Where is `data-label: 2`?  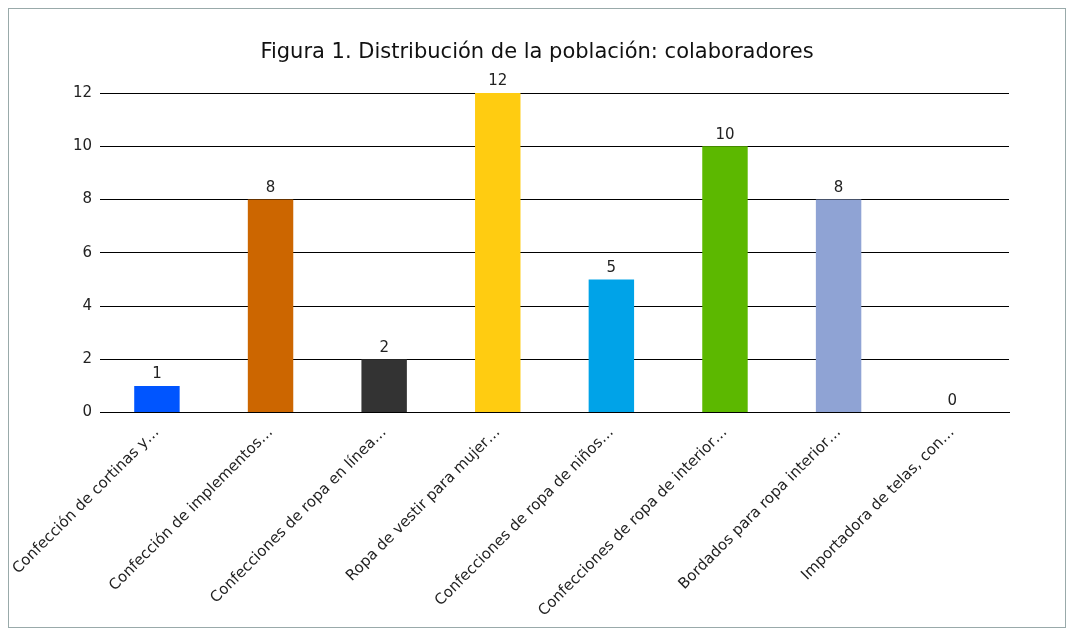 data-label: 2 is located at coordinates (384, 346).